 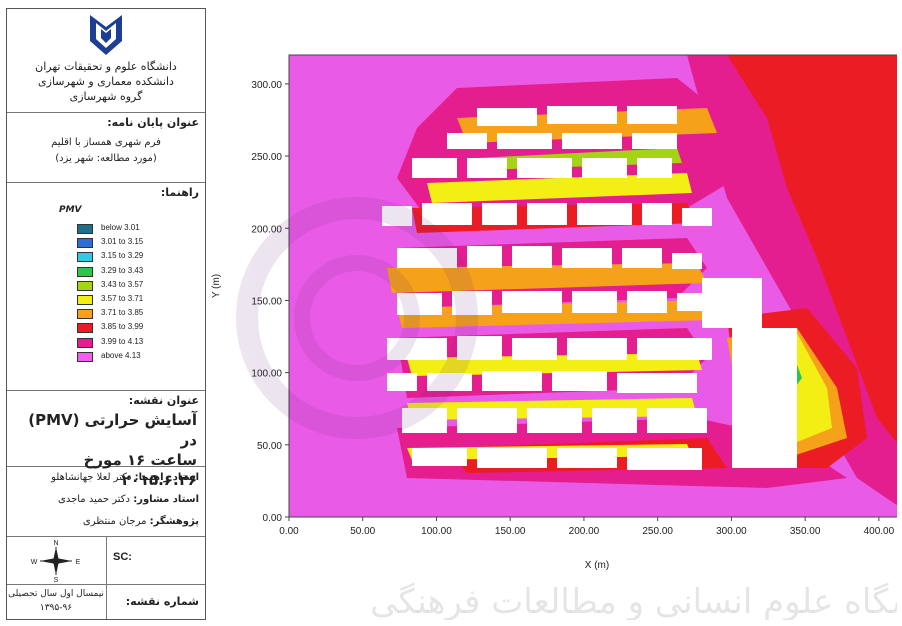 I want to click on legend-label: 3.43 to 3.57, so click(x=122, y=284).